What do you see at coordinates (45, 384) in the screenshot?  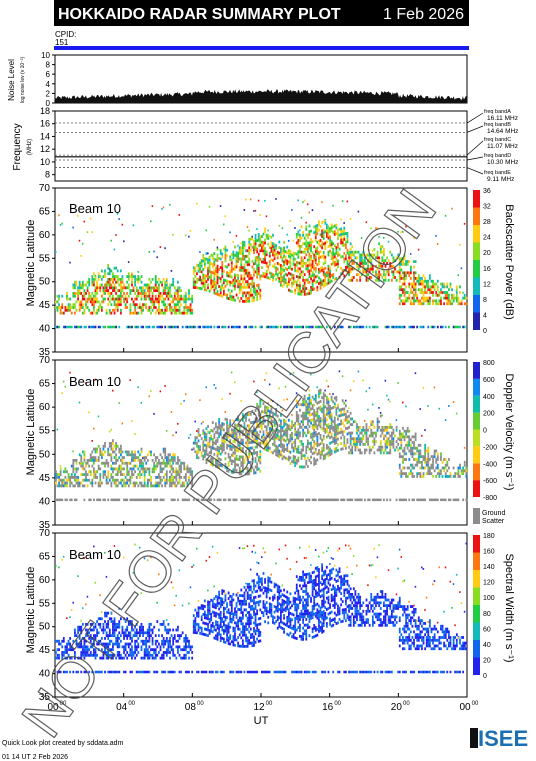 I see `lat-tick-label: 65` at bounding box center [45, 384].